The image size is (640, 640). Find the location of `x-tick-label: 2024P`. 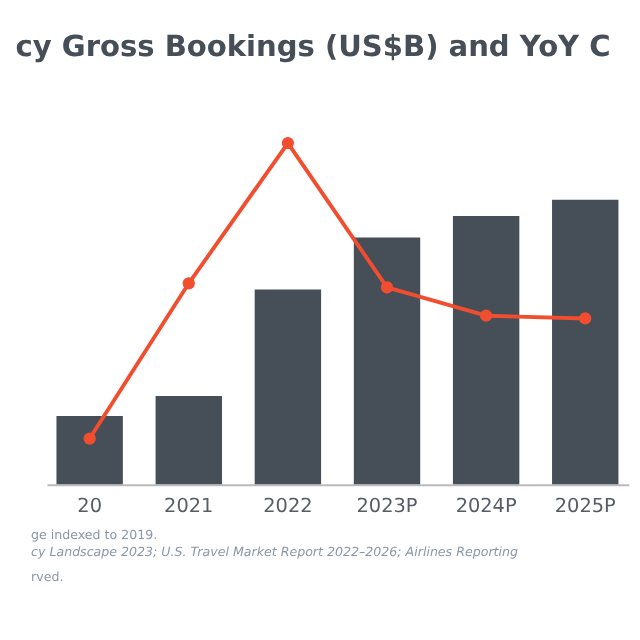

x-tick-label: 2024P is located at coordinates (486, 507).